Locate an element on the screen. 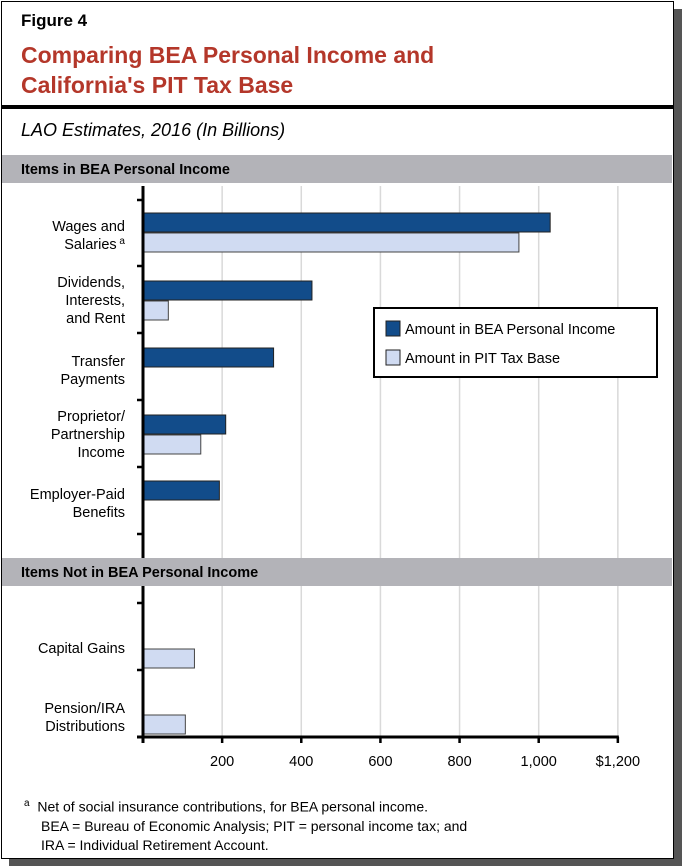  title-line: California's PIT Tax Base is located at coordinates (157, 85).